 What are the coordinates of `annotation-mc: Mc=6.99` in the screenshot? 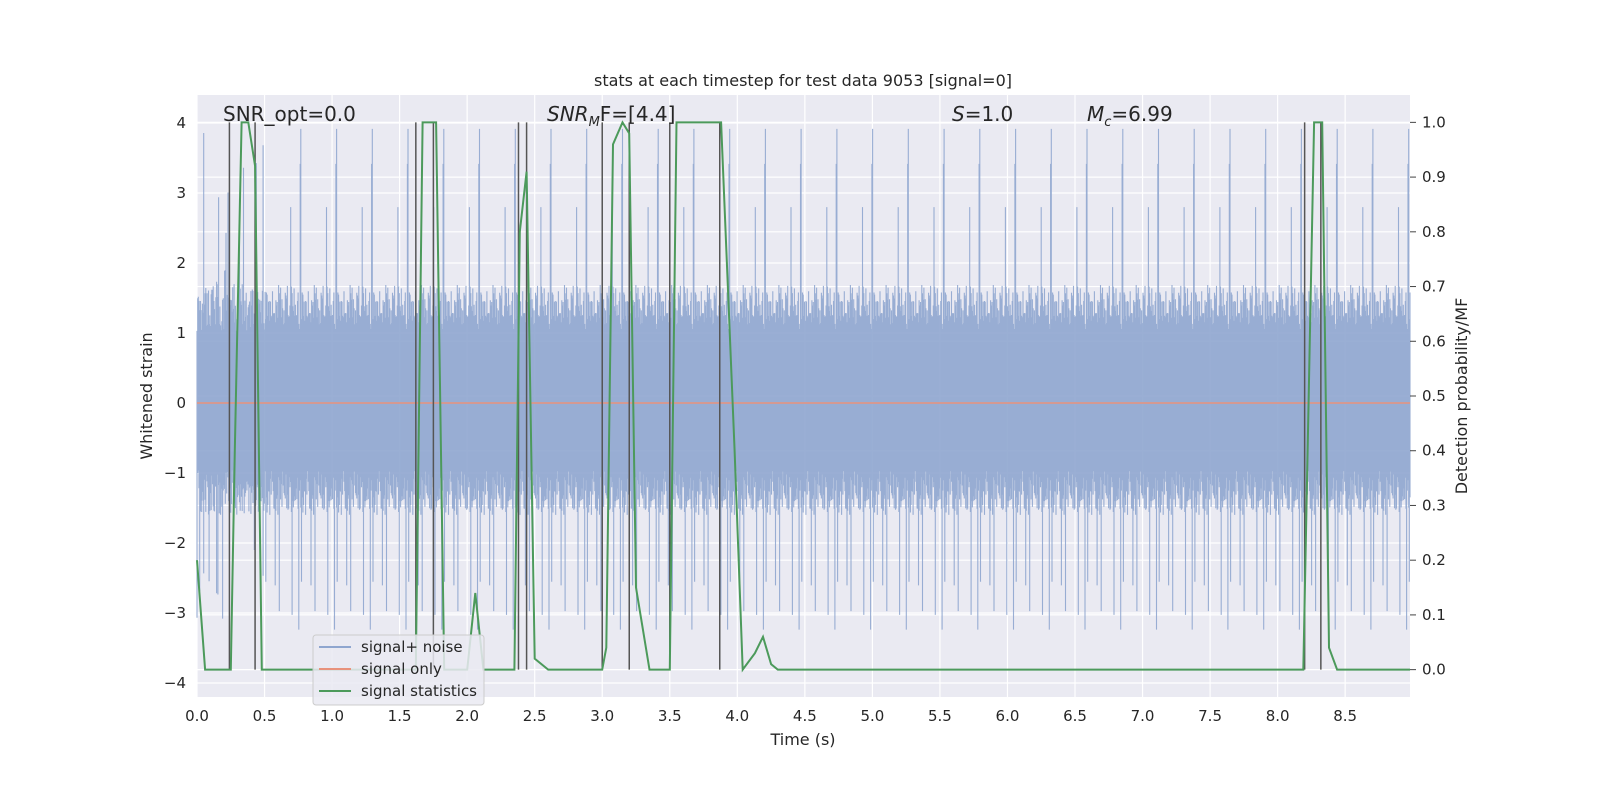 It's located at (1130, 116).